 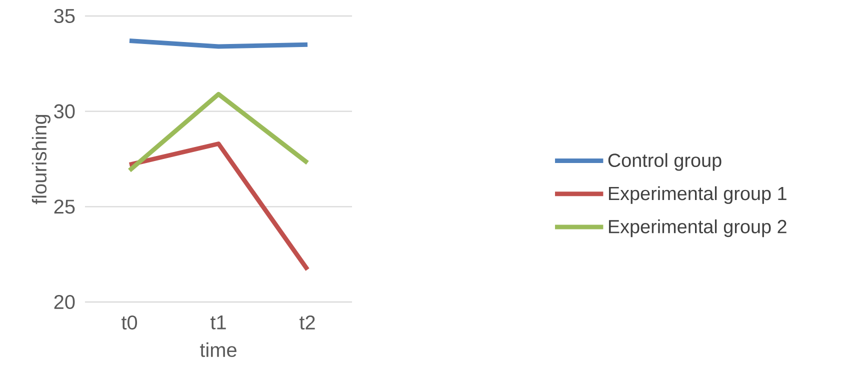 What do you see at coordinates (218, 322) in the screenshot?
I see `x-tick-label: t1` at bounding box center [218, 322].